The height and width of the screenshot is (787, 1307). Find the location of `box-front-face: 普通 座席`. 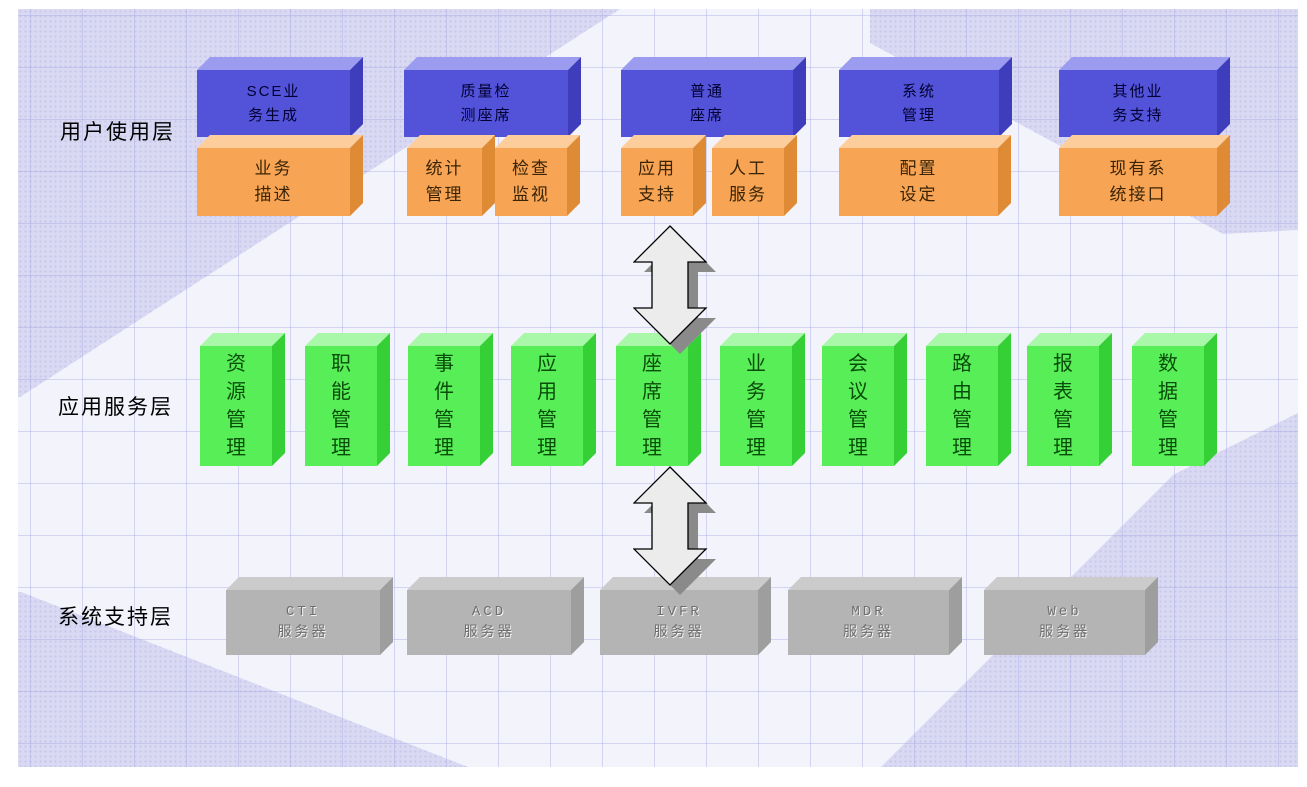

box-front-face: 普通 座席 is located at coordinates (707, 103).